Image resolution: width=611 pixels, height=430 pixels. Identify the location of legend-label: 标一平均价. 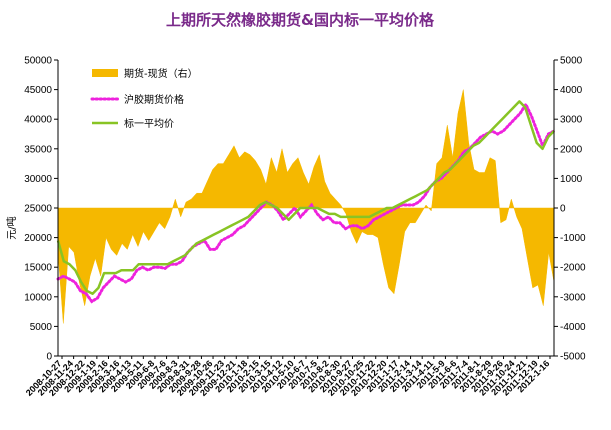
(149, 124).